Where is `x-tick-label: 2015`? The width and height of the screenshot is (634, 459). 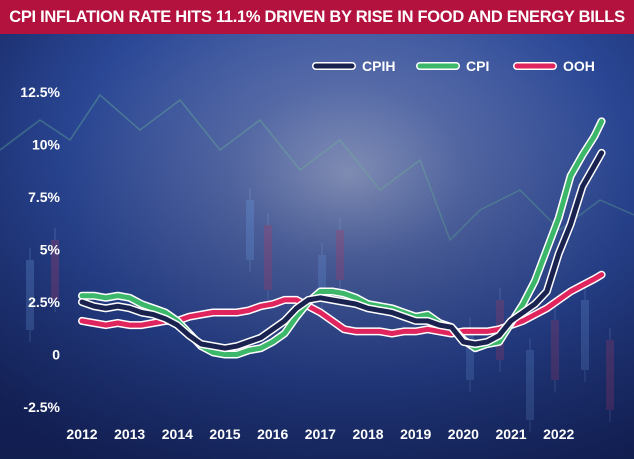
x-tick-label: 2015 is located at coordinates (224, 434).